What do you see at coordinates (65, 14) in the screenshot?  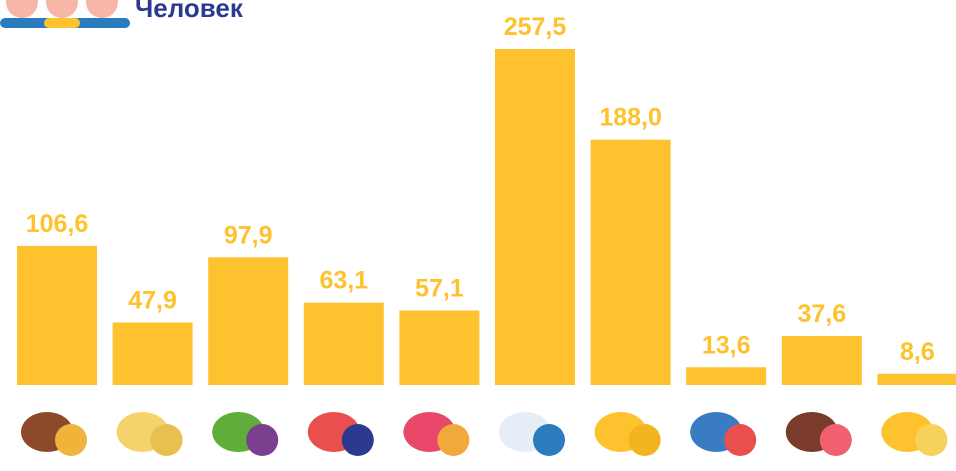 I see `people-icon` at bounding box center [65, 14].